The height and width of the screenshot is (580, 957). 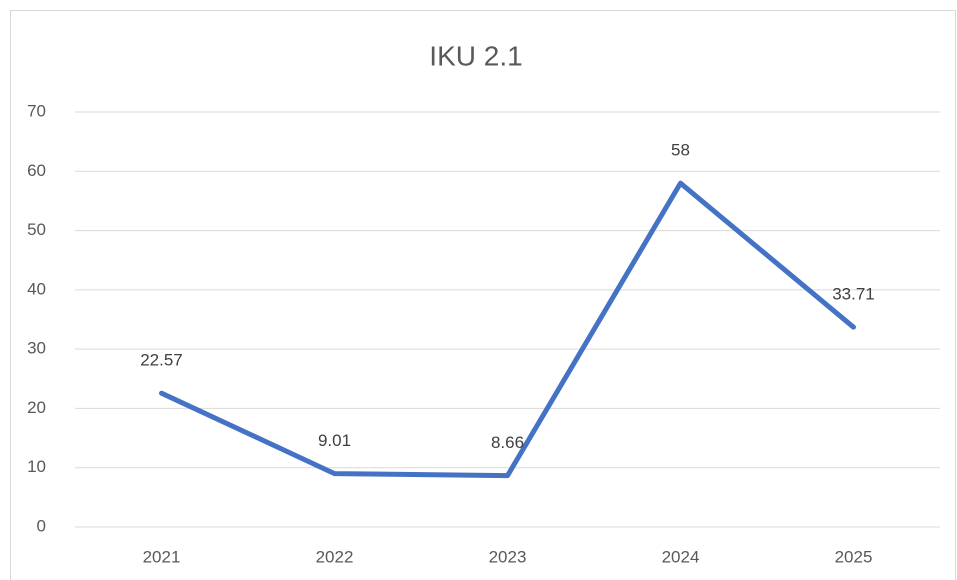 What do you see at coordinates (335, 556) in the screenshot?
I see `x-tick-label: 2022` at bounding box center [335, 556].